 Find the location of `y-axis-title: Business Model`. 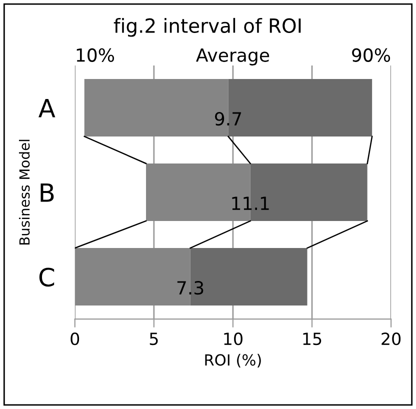

y-axis-title: Business Model is located at coordinates (24, 192).